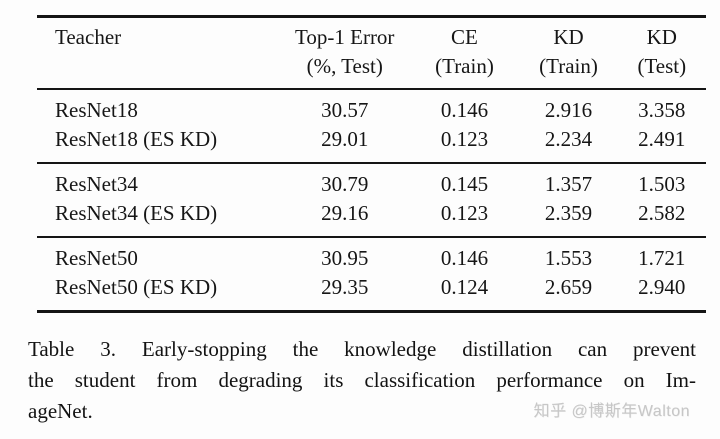 The height and width of the screenshot is (439, 720). I want to click on table-row: ResNet18 30.57 0.146 2.916 3.358, so click(371, 110).